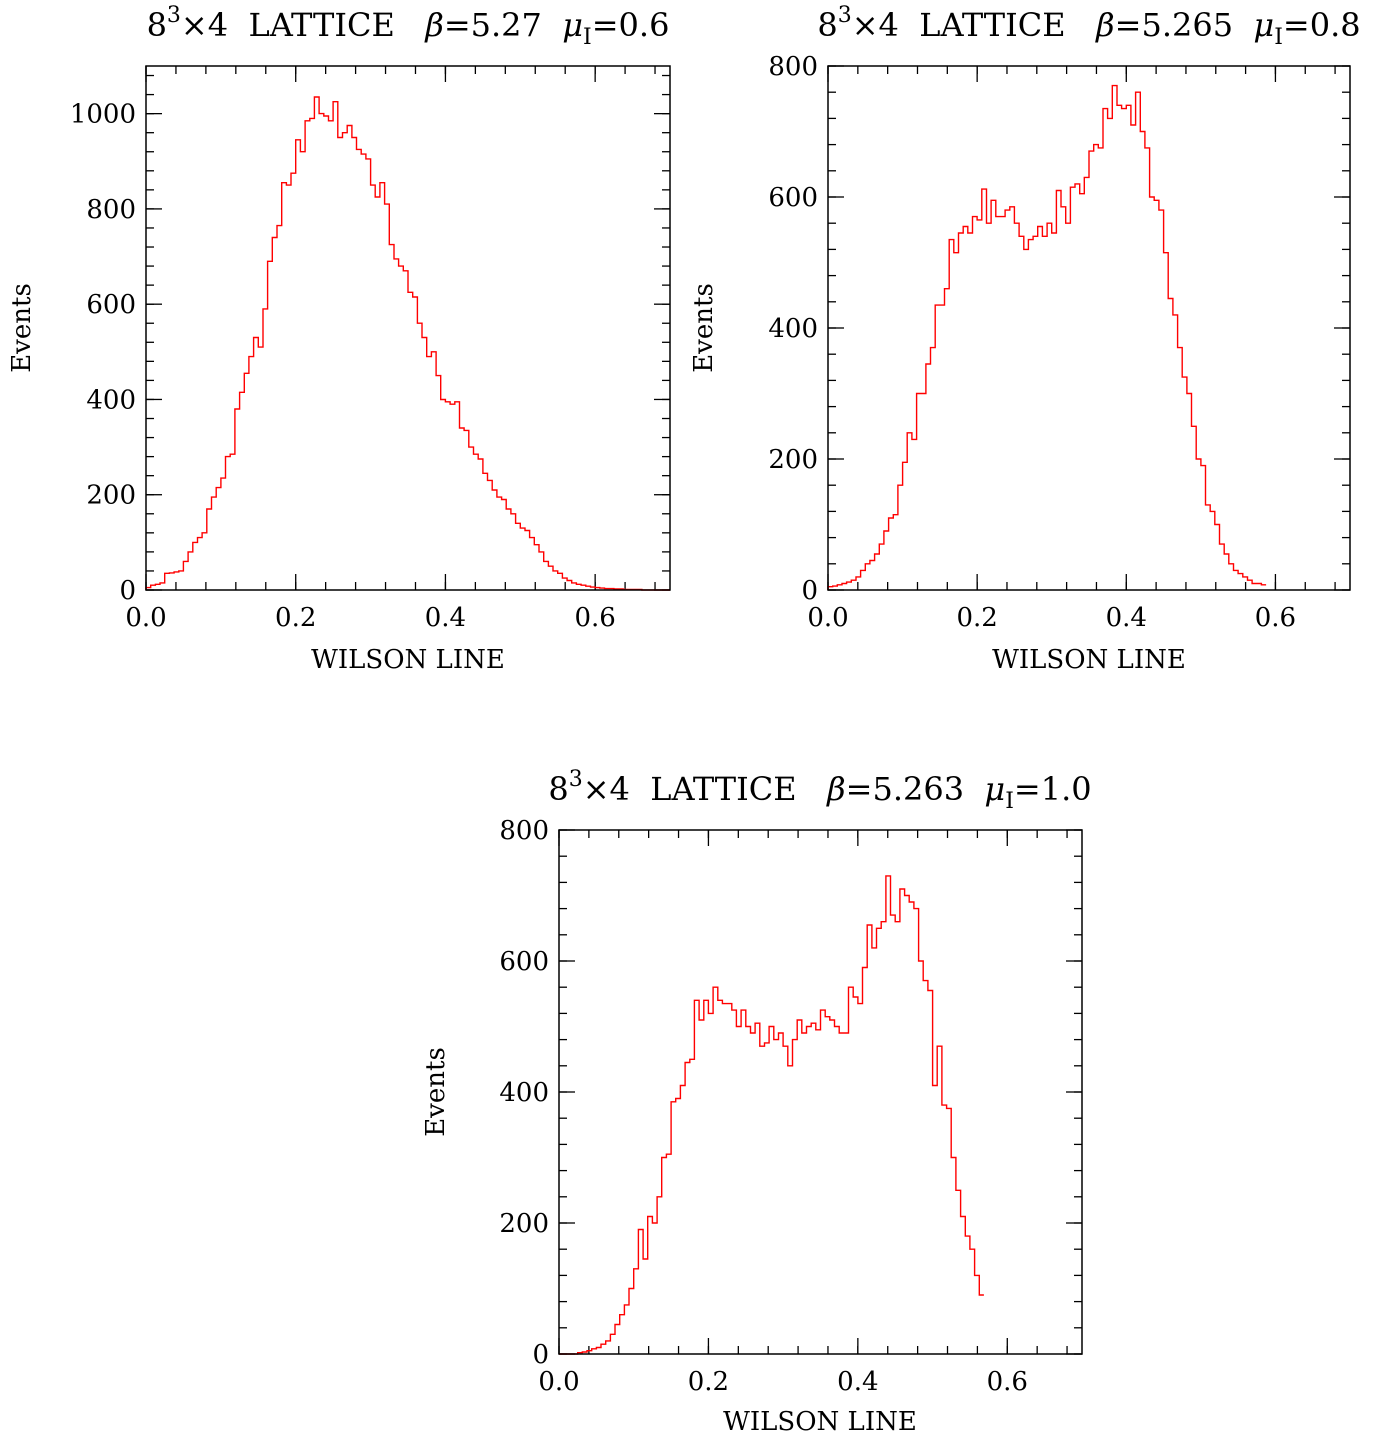  I want to click on chart-title: 83×4 LATTICE β=5.265 μI=0.8, so click(1088, 26).